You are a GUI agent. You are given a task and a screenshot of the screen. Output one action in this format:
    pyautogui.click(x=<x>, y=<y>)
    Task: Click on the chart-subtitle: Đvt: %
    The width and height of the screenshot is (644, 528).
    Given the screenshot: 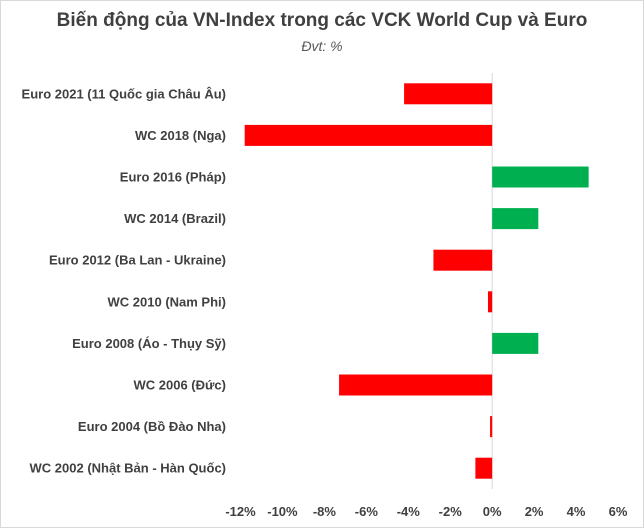 What is the action you would take?
    pyautogui.click(x=322, y=46)
    